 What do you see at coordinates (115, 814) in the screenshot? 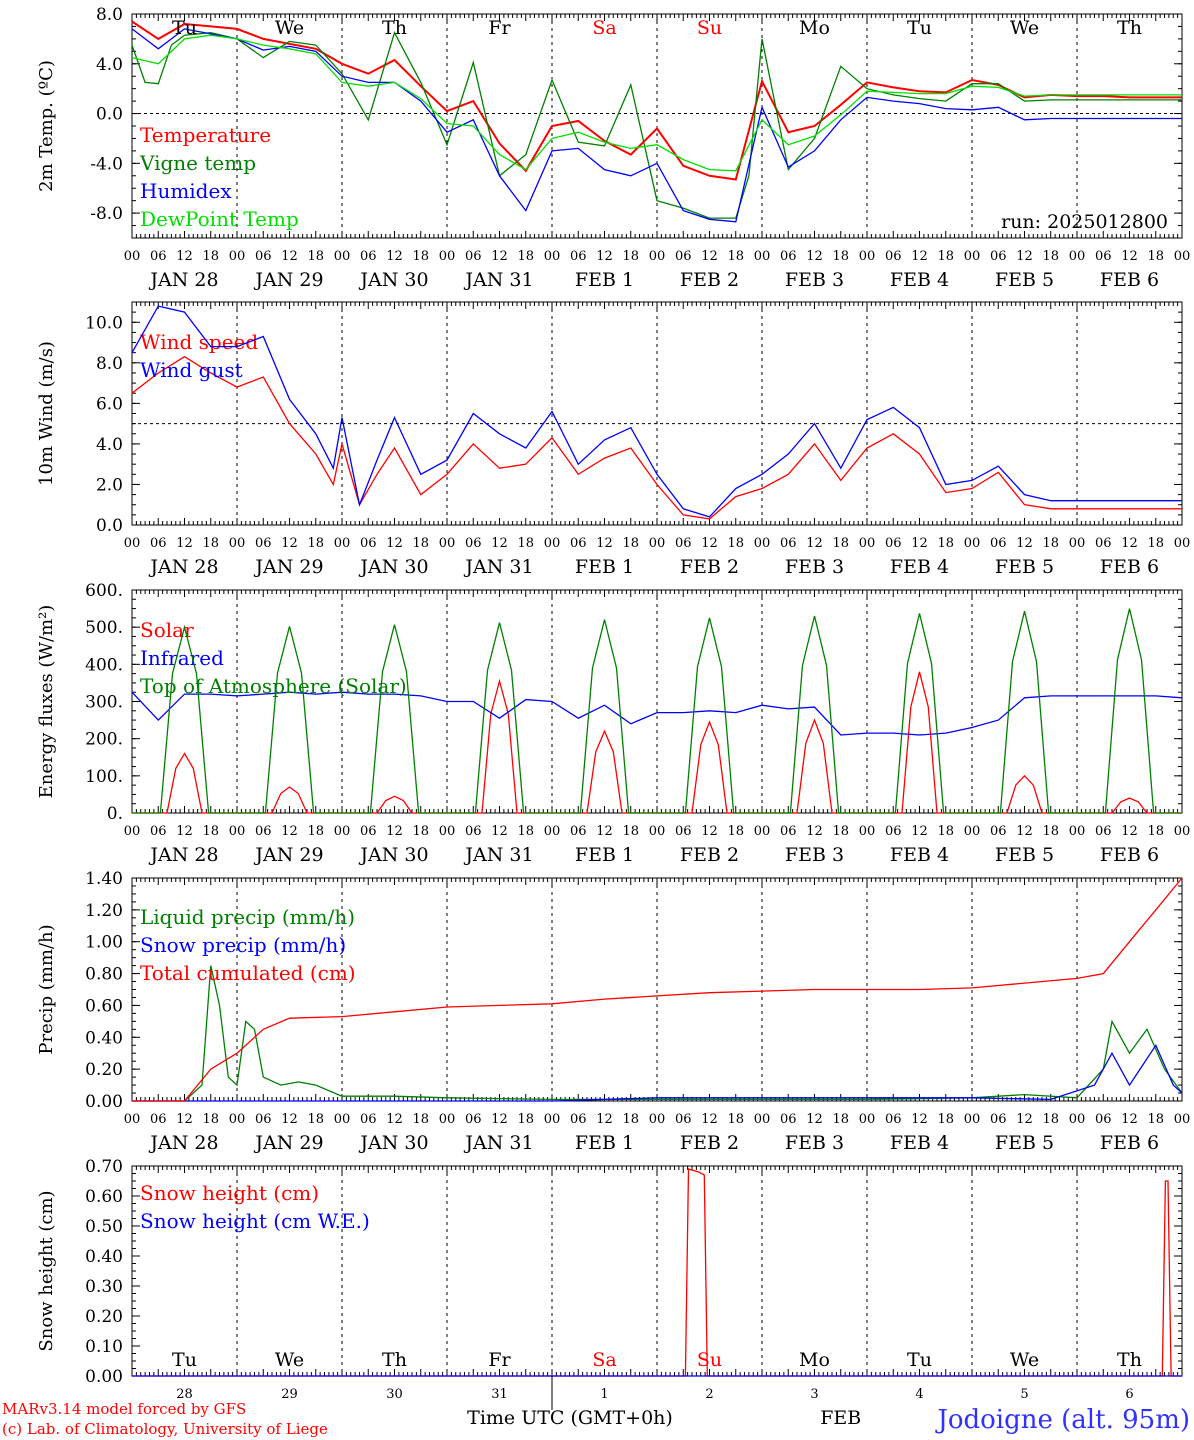
I see `y-tick-label: 0.` at bounding box center [115, 814].